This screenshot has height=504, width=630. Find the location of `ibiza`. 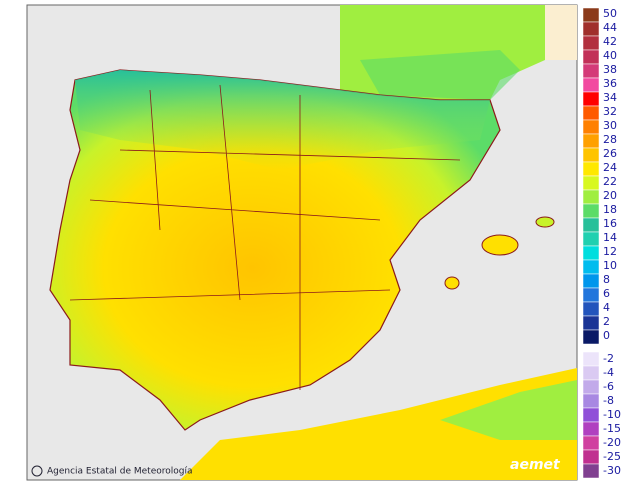

ibiza is located at coordinates (452, 283).